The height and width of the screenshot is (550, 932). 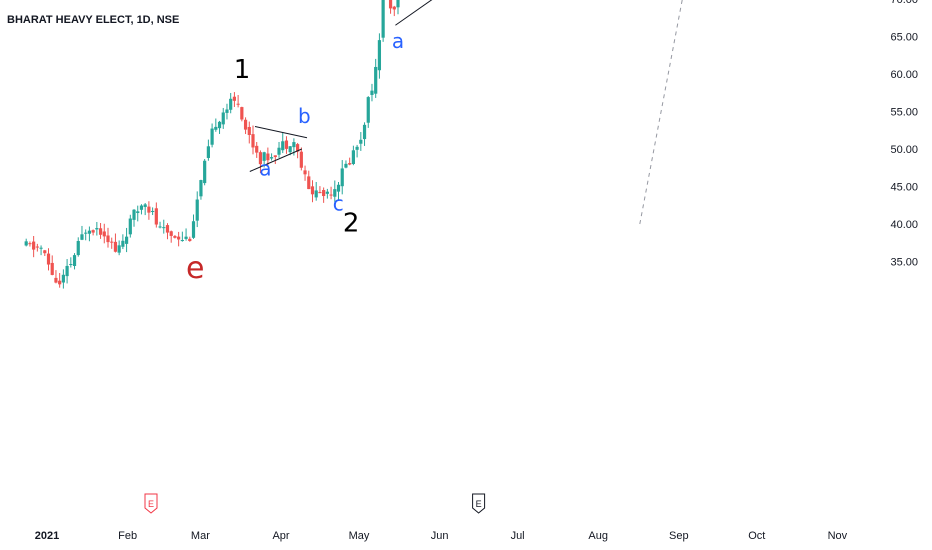 What do you see at coordinates (93, 20) in the screenshot?
I see `symbol-title: BHARAT HEAVY ELECT, 1D, NSE` at bounding box center [93, 20].